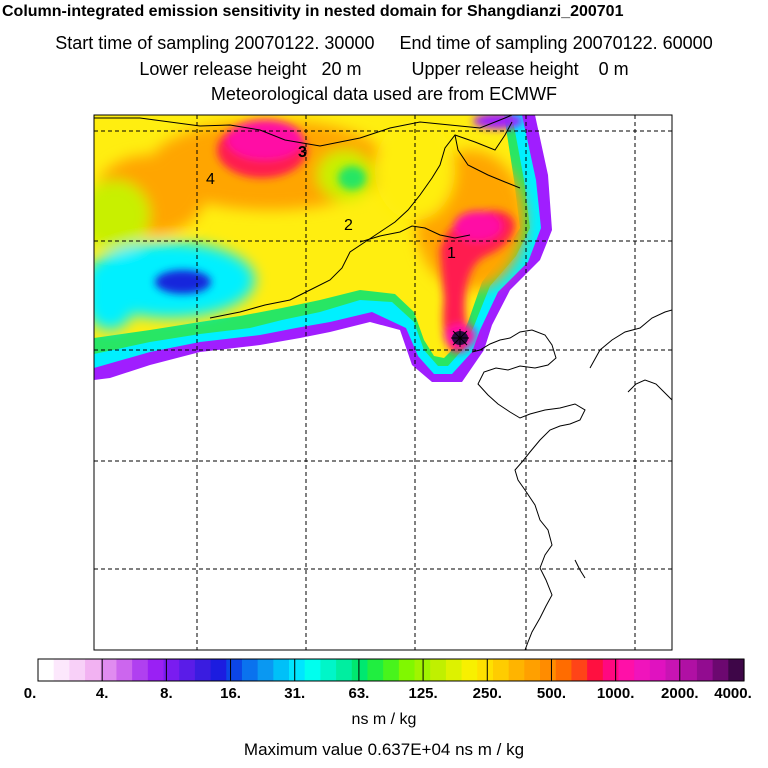 This screenshot has width=768, height=768. What do you see at coordinates (478, 226) in the screenshot?
I see `magenta-region-east` at bounding box center [478, 226].